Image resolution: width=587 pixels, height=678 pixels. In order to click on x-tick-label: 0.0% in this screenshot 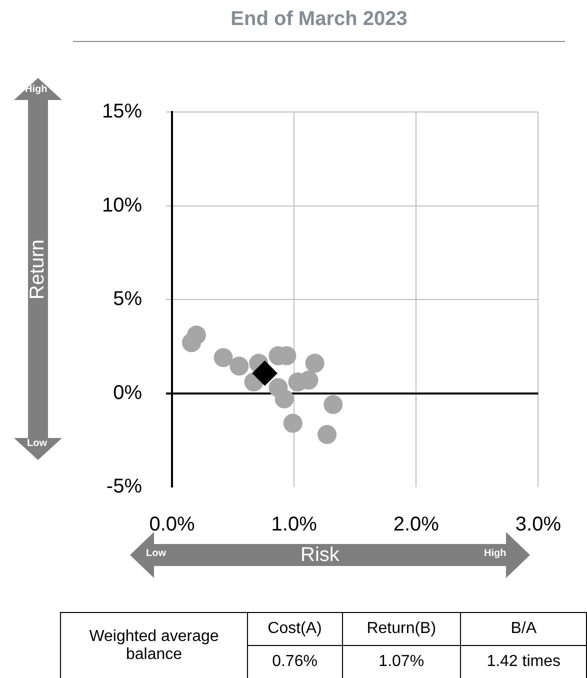, I will do `click(172, 525)`.